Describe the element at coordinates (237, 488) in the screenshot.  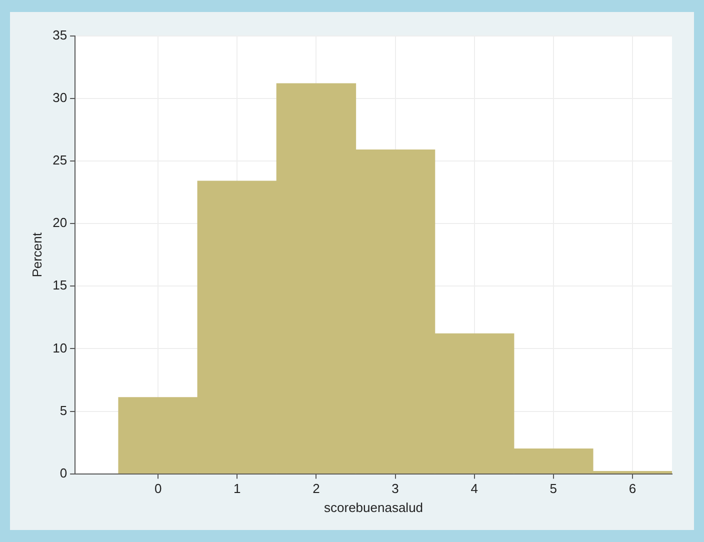
I see `x-tick-label: 1` at that location.